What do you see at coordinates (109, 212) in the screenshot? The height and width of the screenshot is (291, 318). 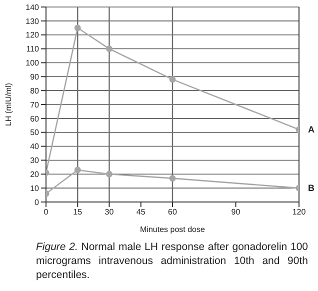 I see `x-tick-label: 30` at bounding box center [109, 212].